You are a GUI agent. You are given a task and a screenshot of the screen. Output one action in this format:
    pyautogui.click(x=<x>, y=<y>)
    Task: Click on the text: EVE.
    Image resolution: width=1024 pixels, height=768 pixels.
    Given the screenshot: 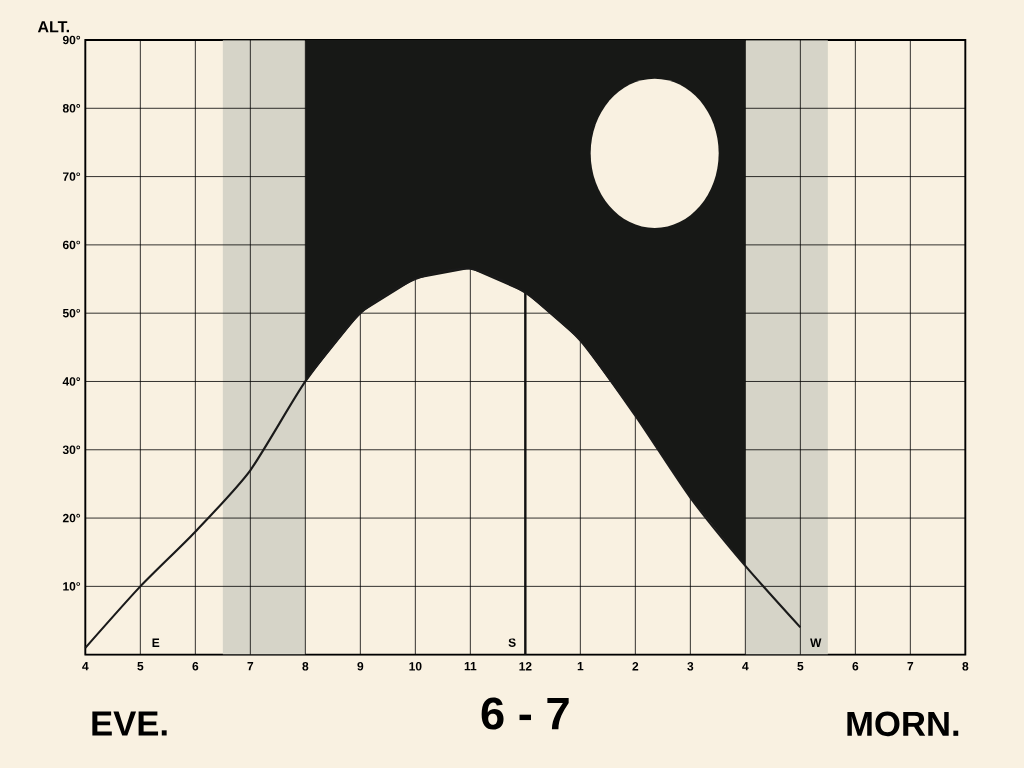 What is the action you would take?
    pyautogui.click(x=129, y=723)
    